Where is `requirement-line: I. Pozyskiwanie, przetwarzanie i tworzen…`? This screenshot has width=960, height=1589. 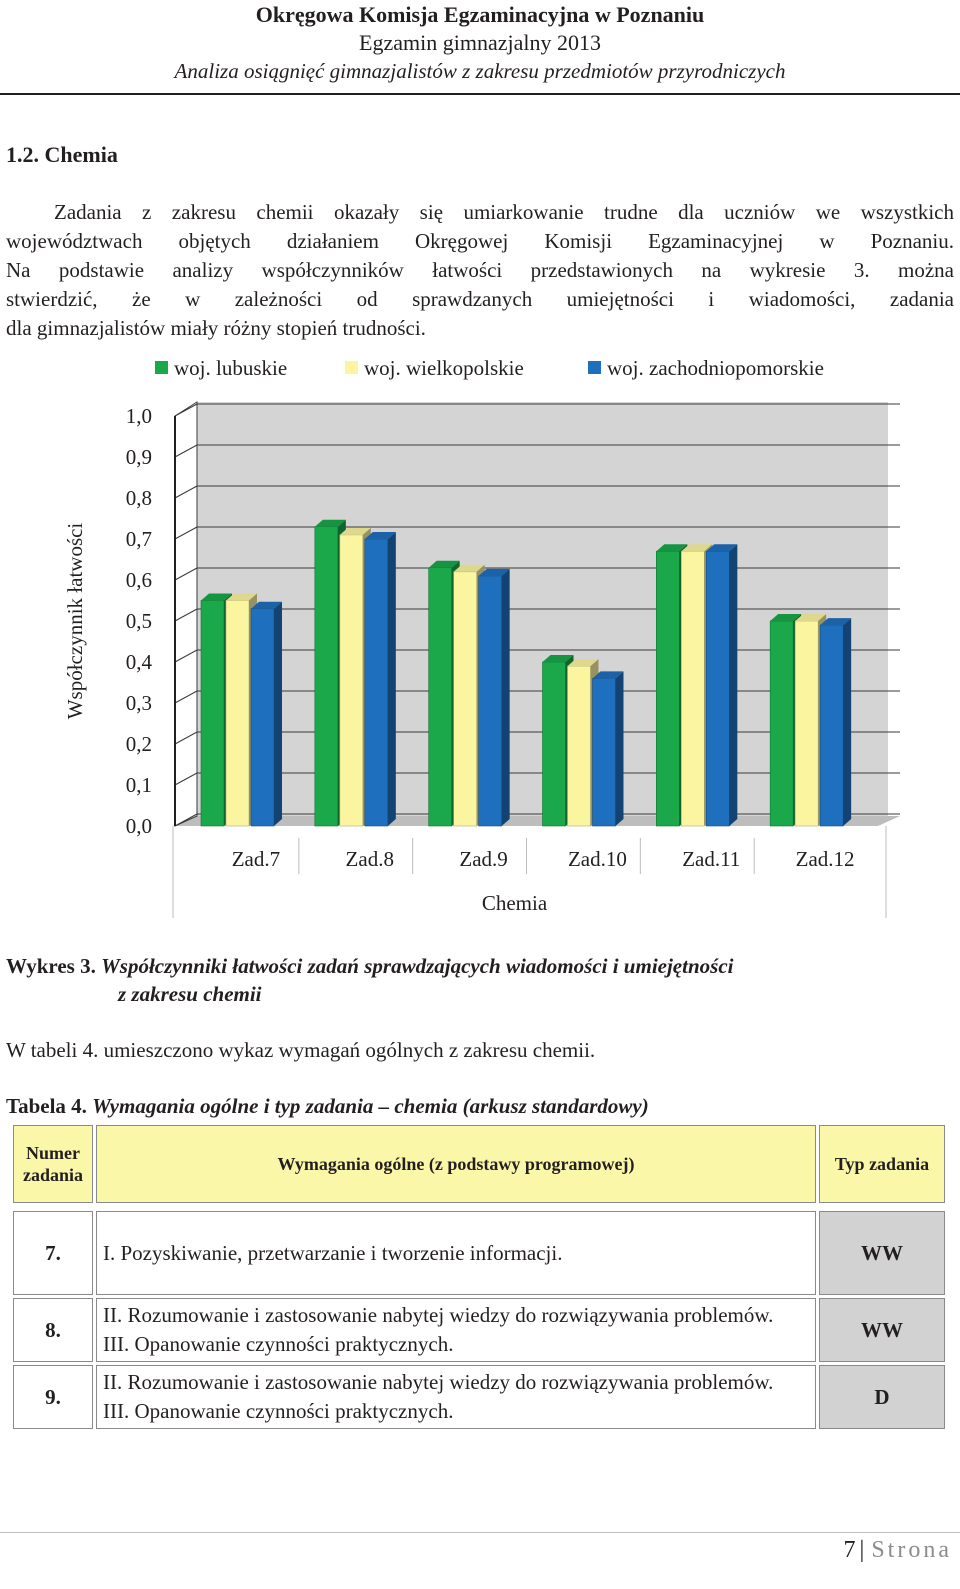
requirement-line: I. Pozyskiwanie, przetwarzanie i tworzen… is located at coordinates (333, 1252).